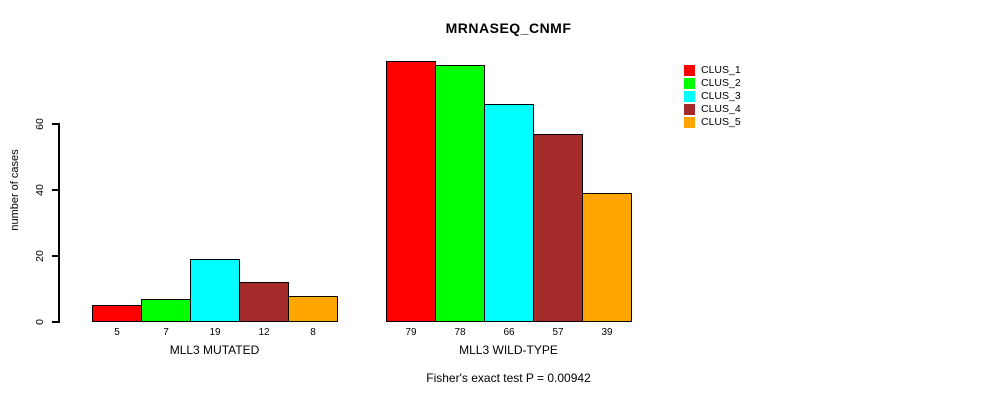  What do you see at coordinates (59, 223) in the screenshot?
I see `y-axis-line` at bounding box center [59, 223].